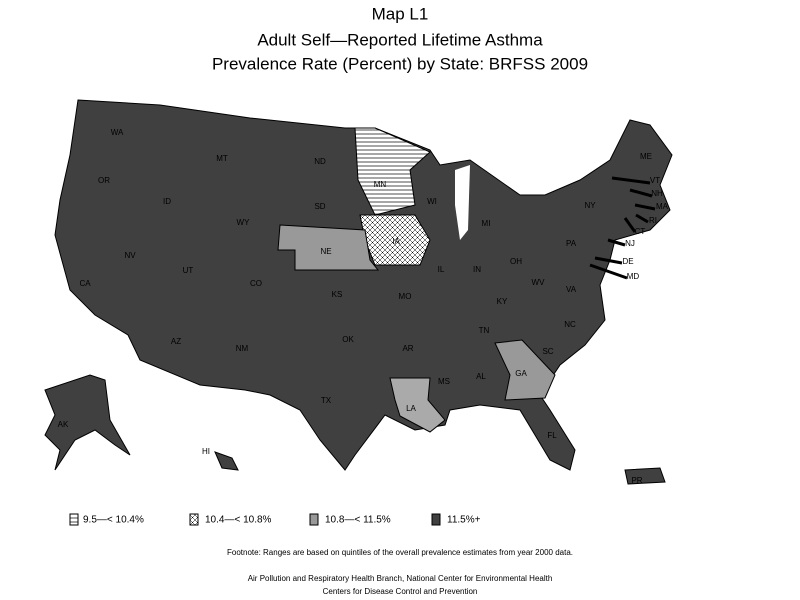  I want to click on state-label: VT, so click(655, 180).